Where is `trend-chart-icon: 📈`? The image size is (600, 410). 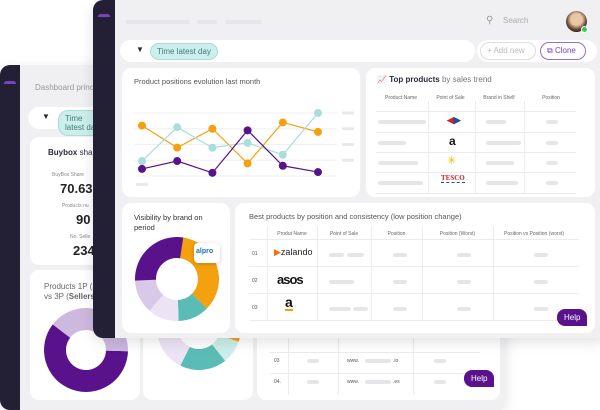
trend-chart-icon: 📈 is located at coordinates (382, 79).